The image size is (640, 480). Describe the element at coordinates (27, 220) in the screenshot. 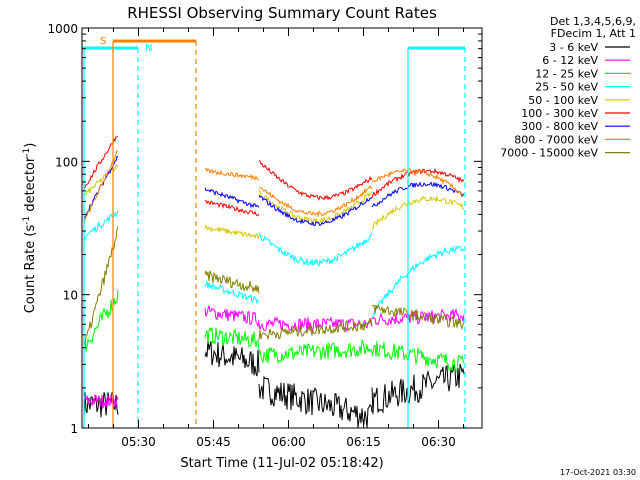

I see `y-axis-label-sup1: -1` at that location.